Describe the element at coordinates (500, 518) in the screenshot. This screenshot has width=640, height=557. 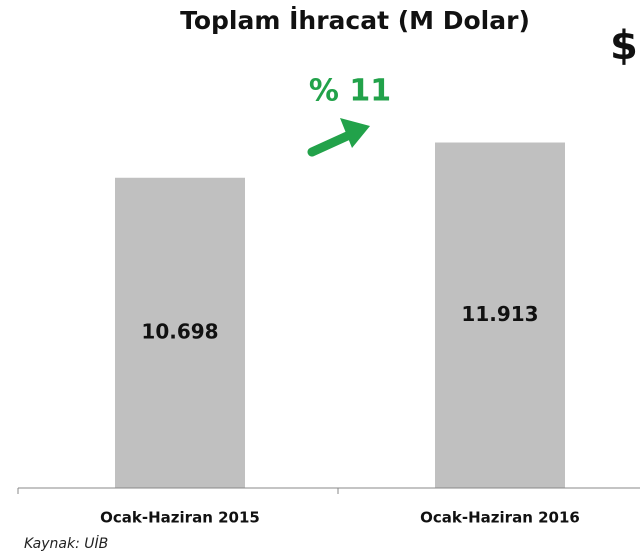
I see `x-tick-label: Ocak-Haziran 2016` at that location.